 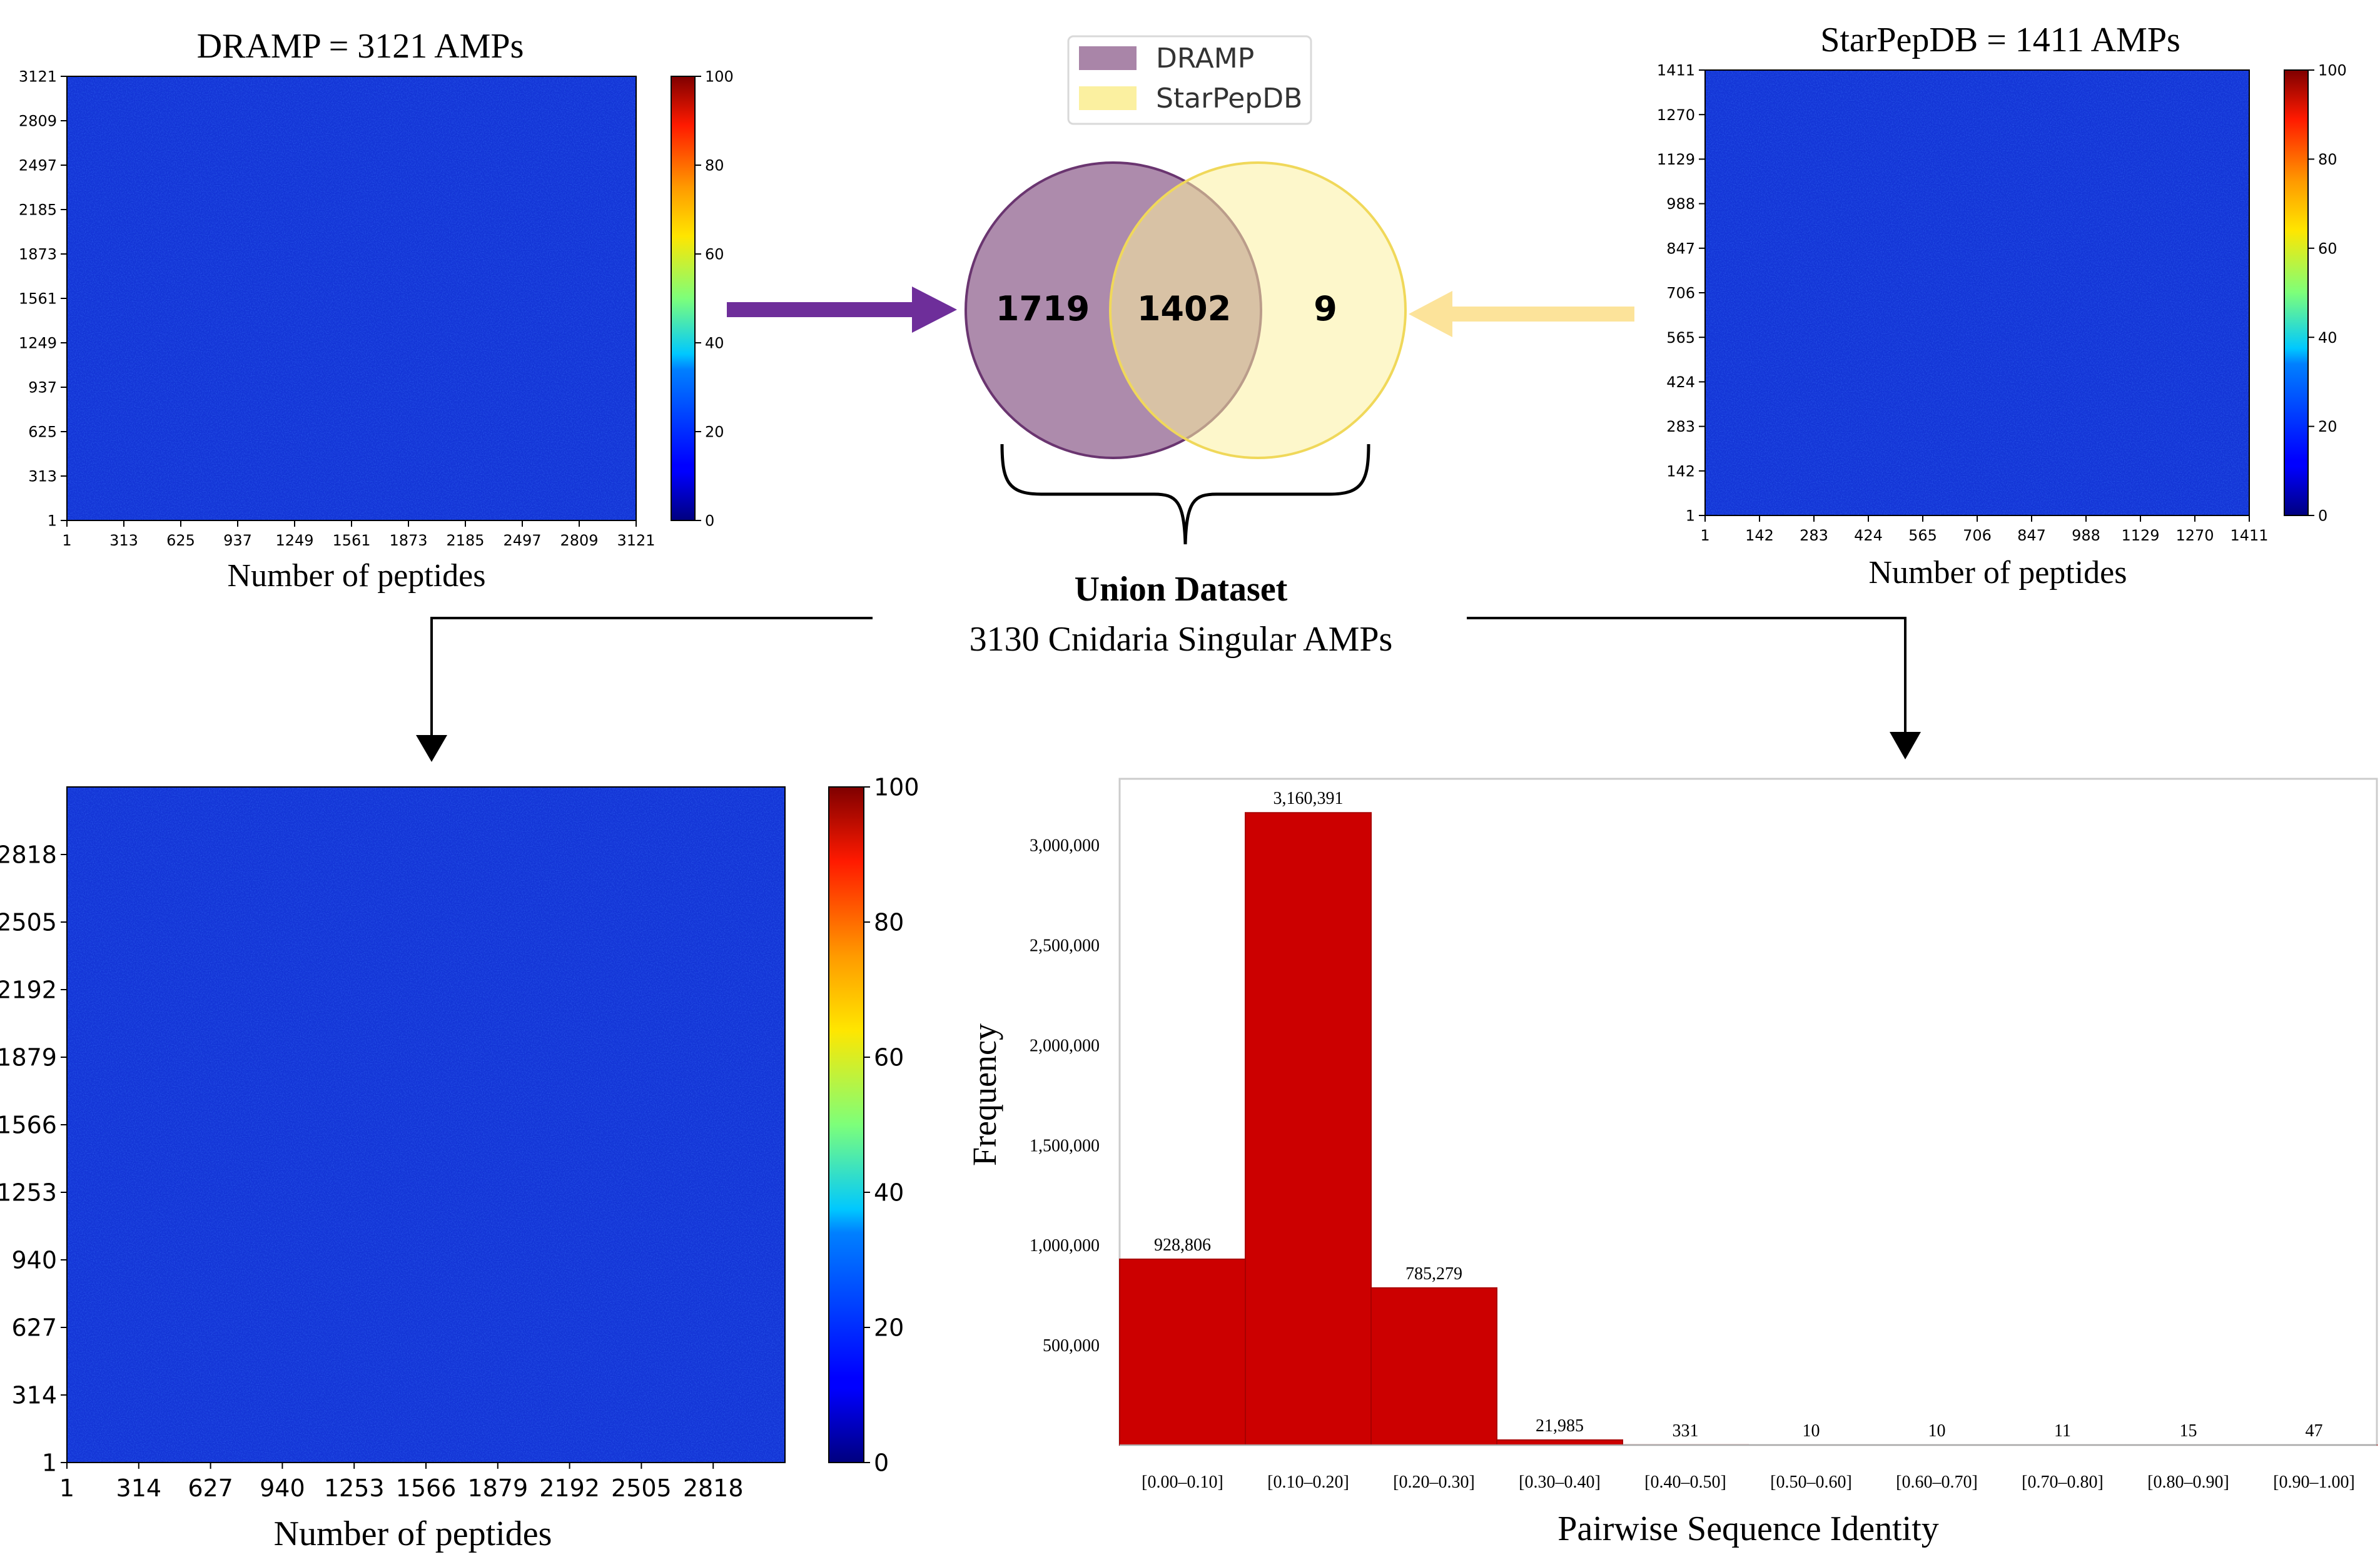 I want to click on union-heatmap-texture-dark, so click(x=426, y=1125).